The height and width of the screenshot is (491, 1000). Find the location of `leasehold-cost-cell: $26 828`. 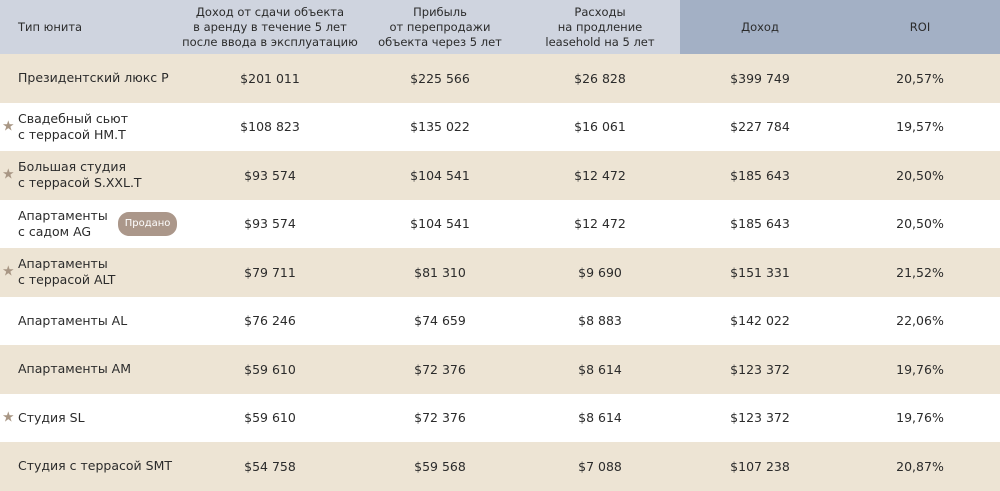

leasehold-cost-cell: $26 828 is located at coordinates (600, 78).